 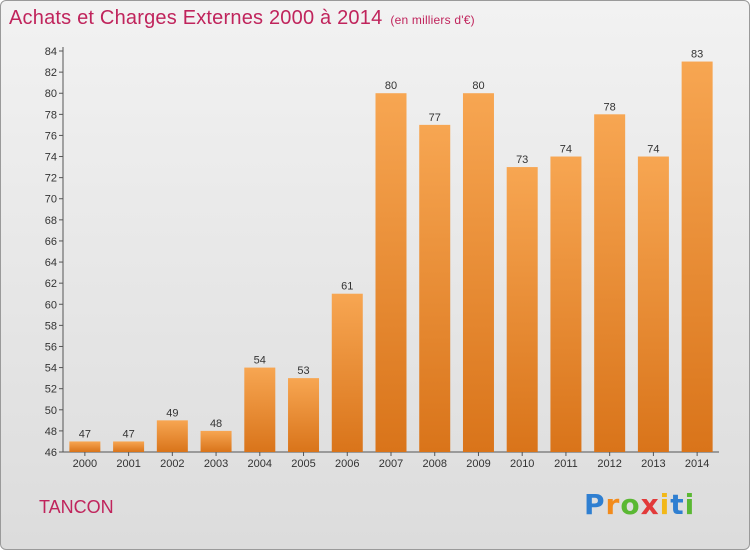 I want to click on y-tick-label: 76, so click(x=51, y=136).